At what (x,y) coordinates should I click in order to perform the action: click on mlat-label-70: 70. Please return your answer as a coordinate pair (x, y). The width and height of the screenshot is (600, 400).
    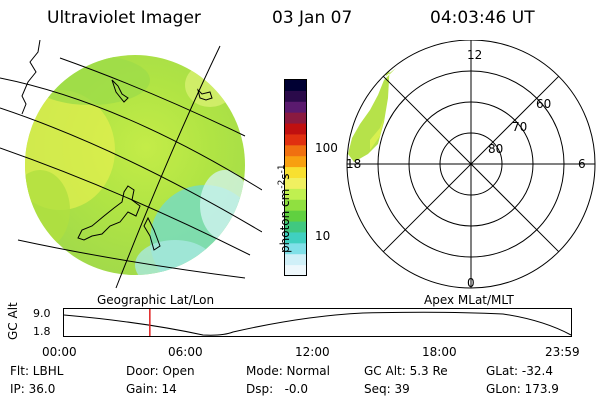
    Looking at the image, I should click on (520, 127).